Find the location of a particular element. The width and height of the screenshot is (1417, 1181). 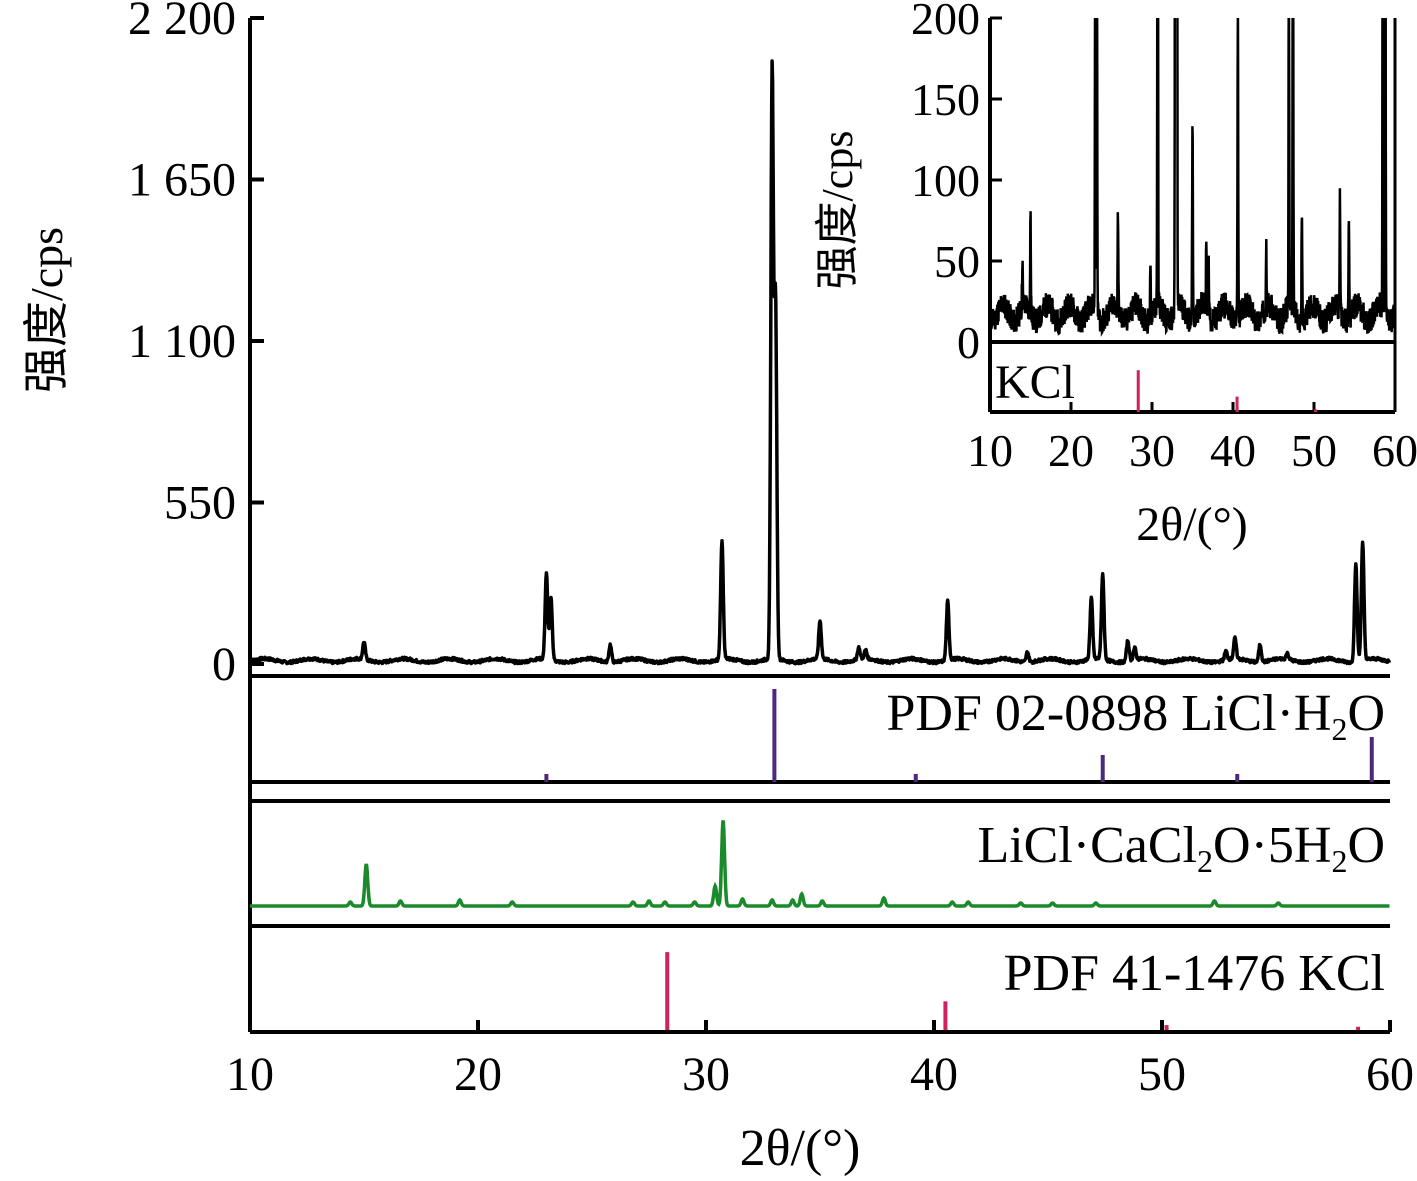

main-y-tick-label: 550 is located at coordinates (200, 503).